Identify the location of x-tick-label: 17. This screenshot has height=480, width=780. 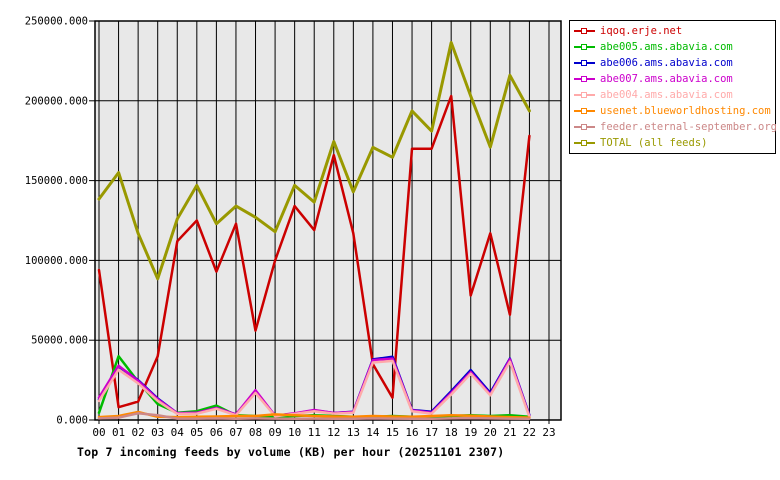
(431, 432).